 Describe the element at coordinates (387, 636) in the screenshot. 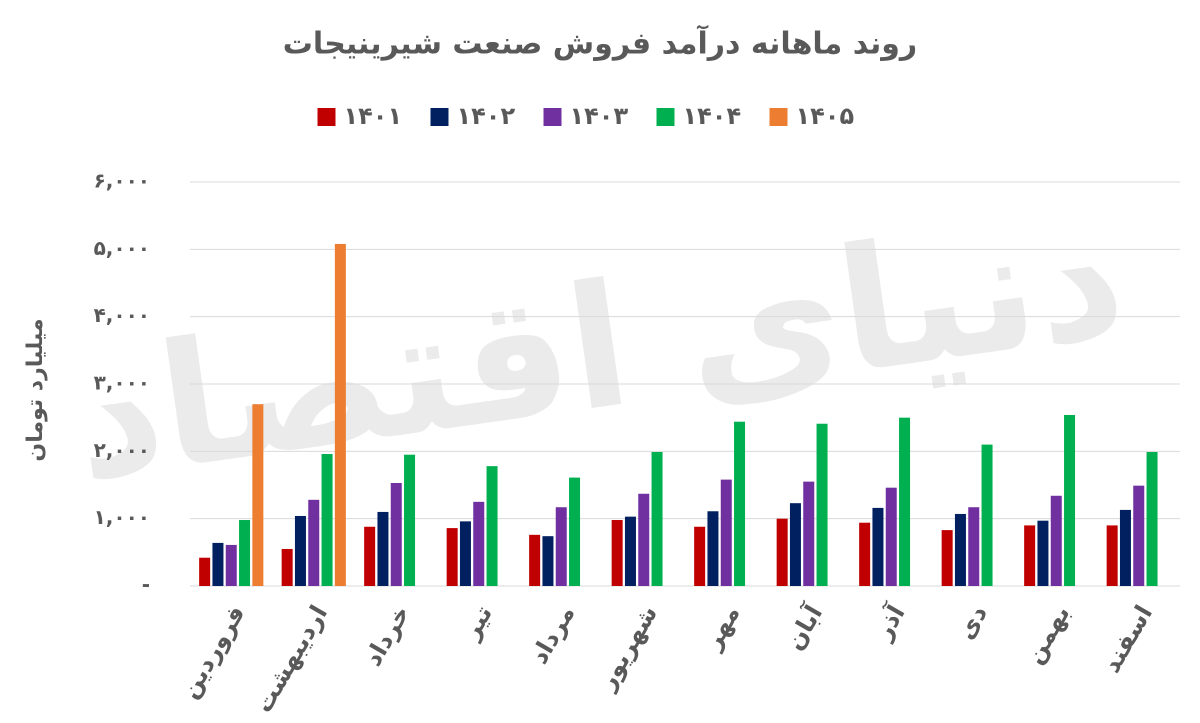

I see `x-tick-label: خرداد` at that location.